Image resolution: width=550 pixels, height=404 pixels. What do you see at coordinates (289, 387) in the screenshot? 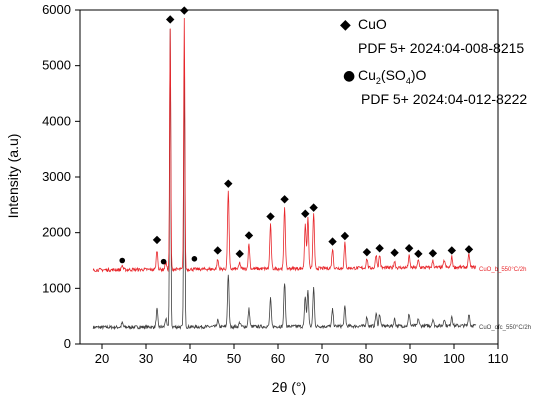
I see `x-axis-label: 2θ (°)` at bounding box center [289, 387].